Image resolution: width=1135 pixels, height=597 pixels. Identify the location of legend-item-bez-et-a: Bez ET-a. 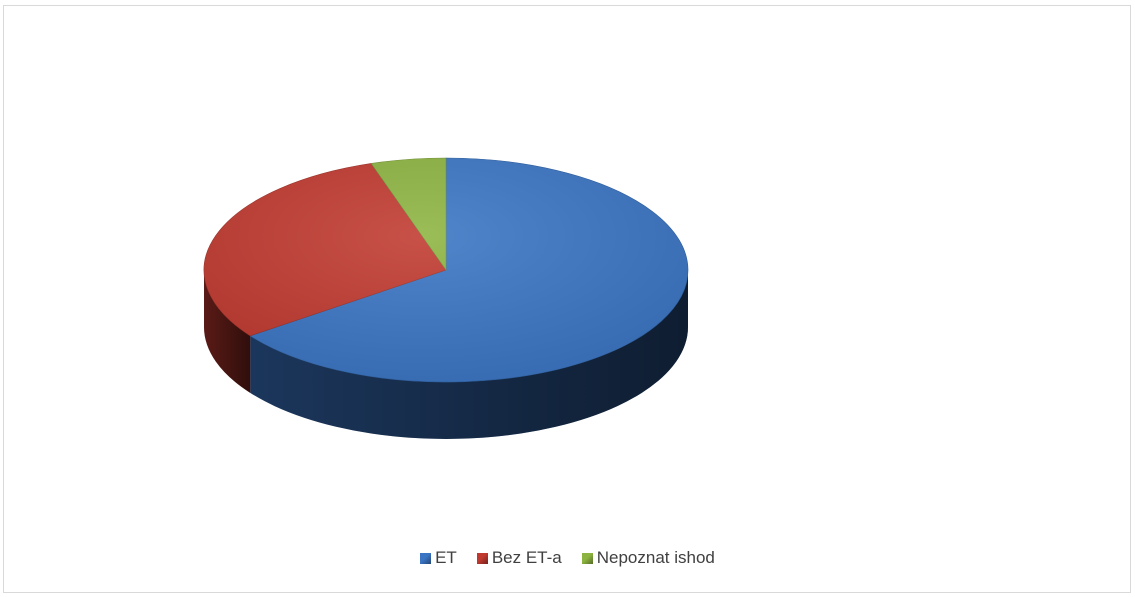
(519, 558).